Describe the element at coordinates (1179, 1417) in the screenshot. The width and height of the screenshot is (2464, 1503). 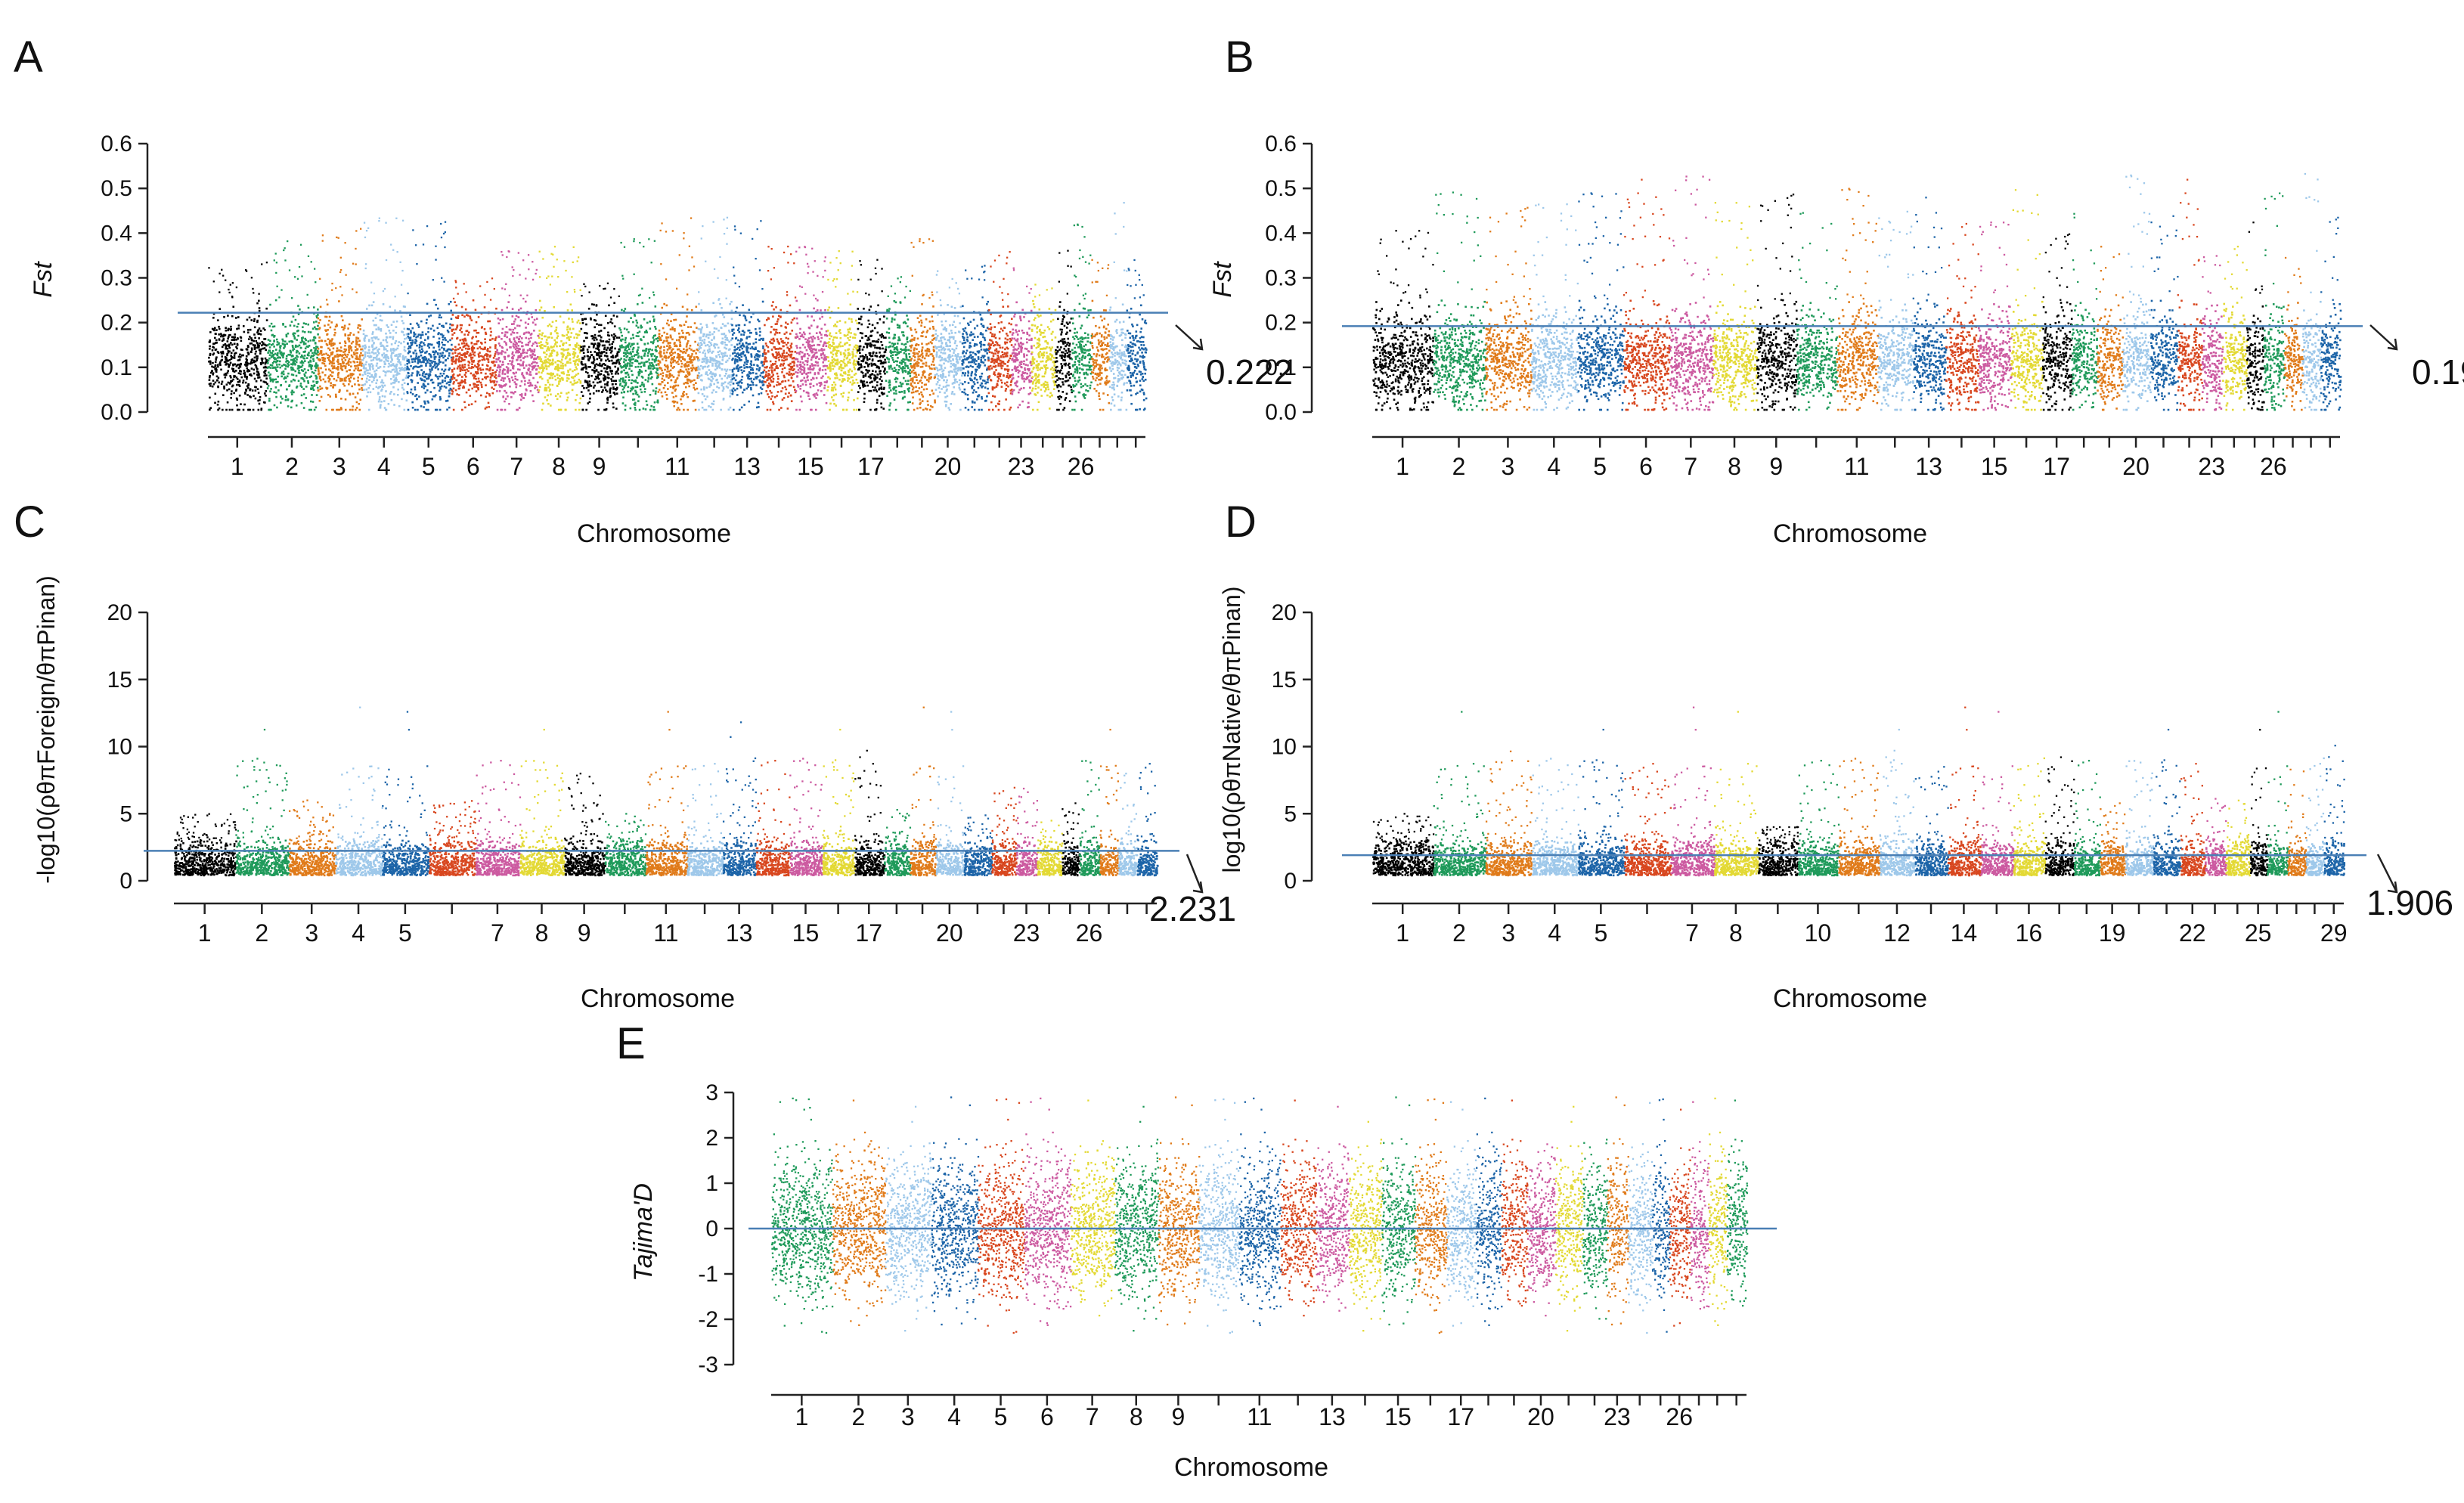
I see `x-tick-label: 9` at that location.